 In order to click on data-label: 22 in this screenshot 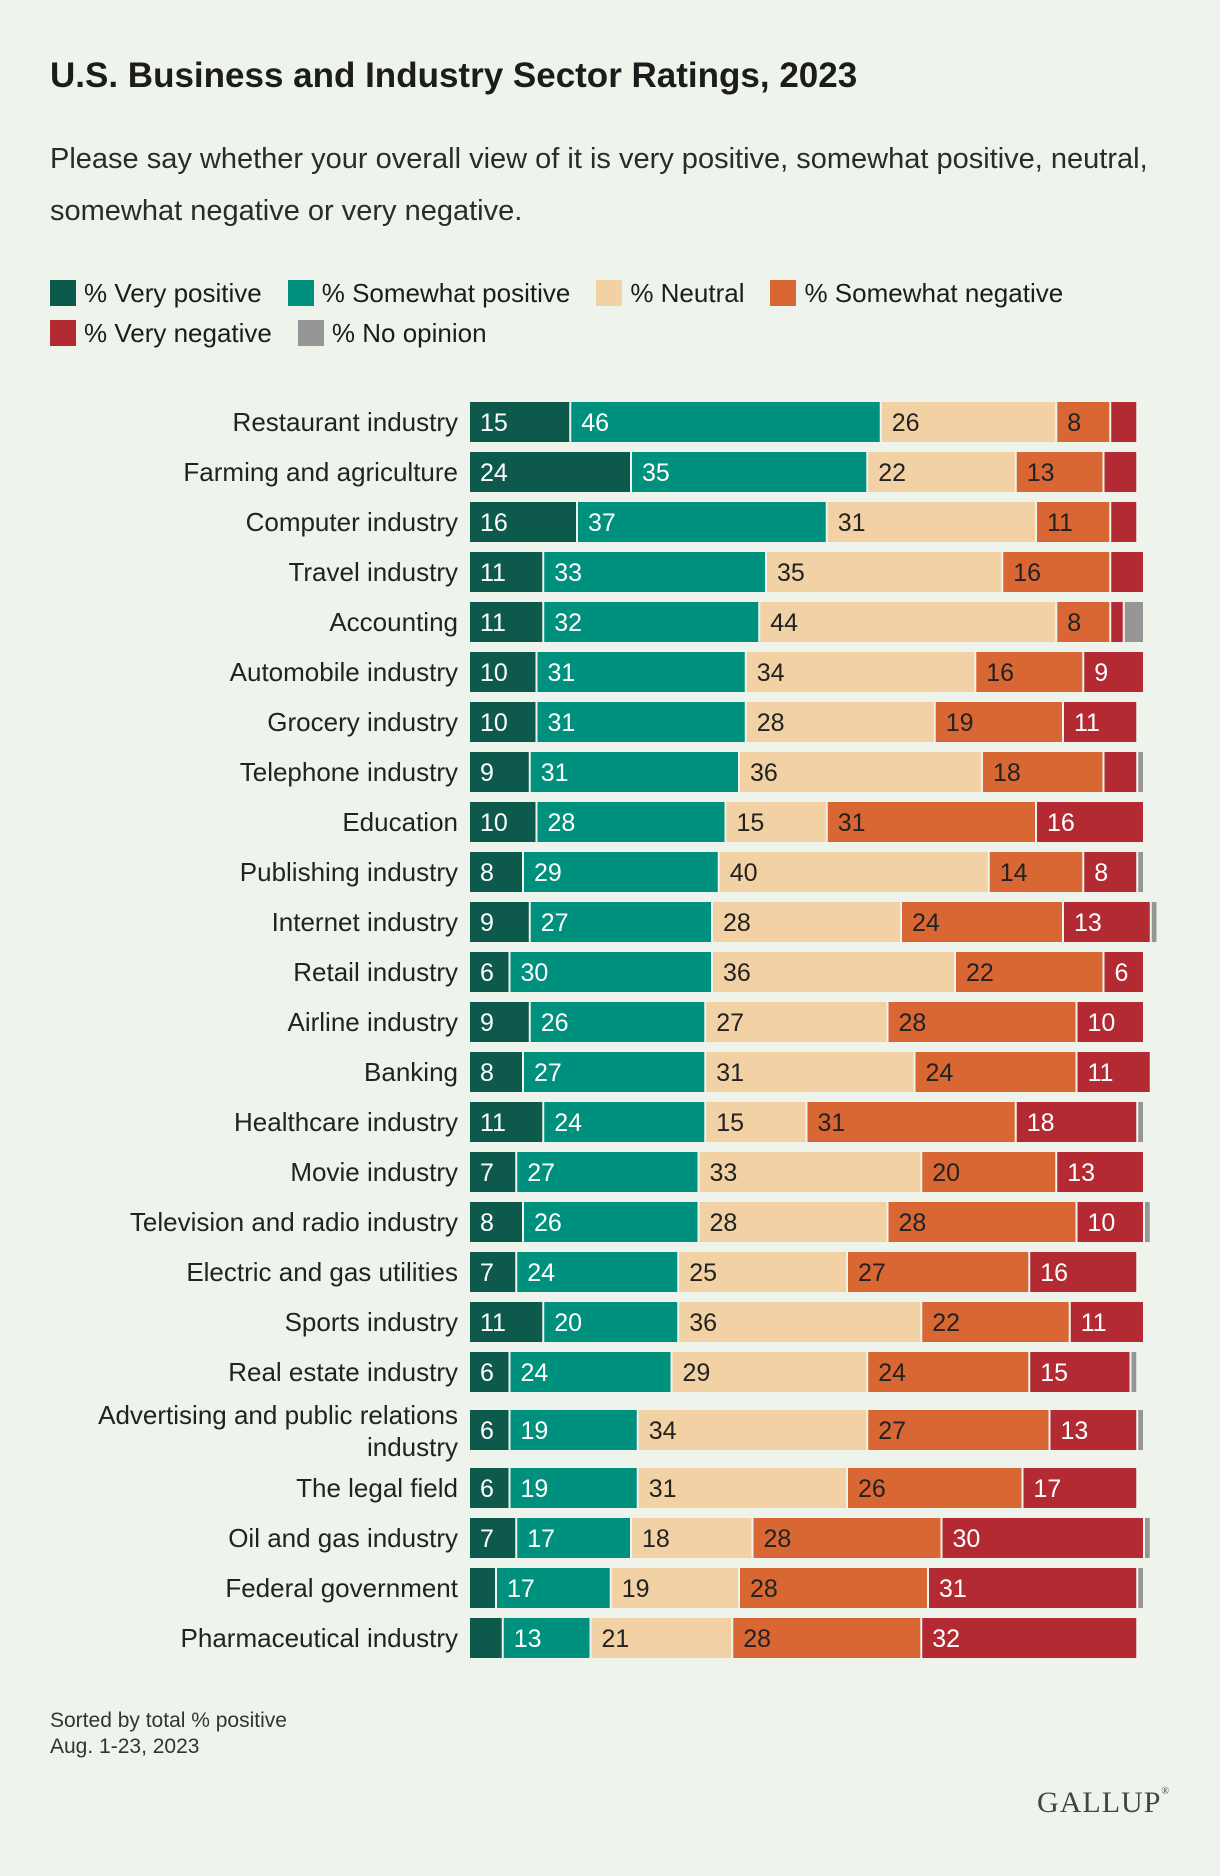, I will do `click(892, 473)`.